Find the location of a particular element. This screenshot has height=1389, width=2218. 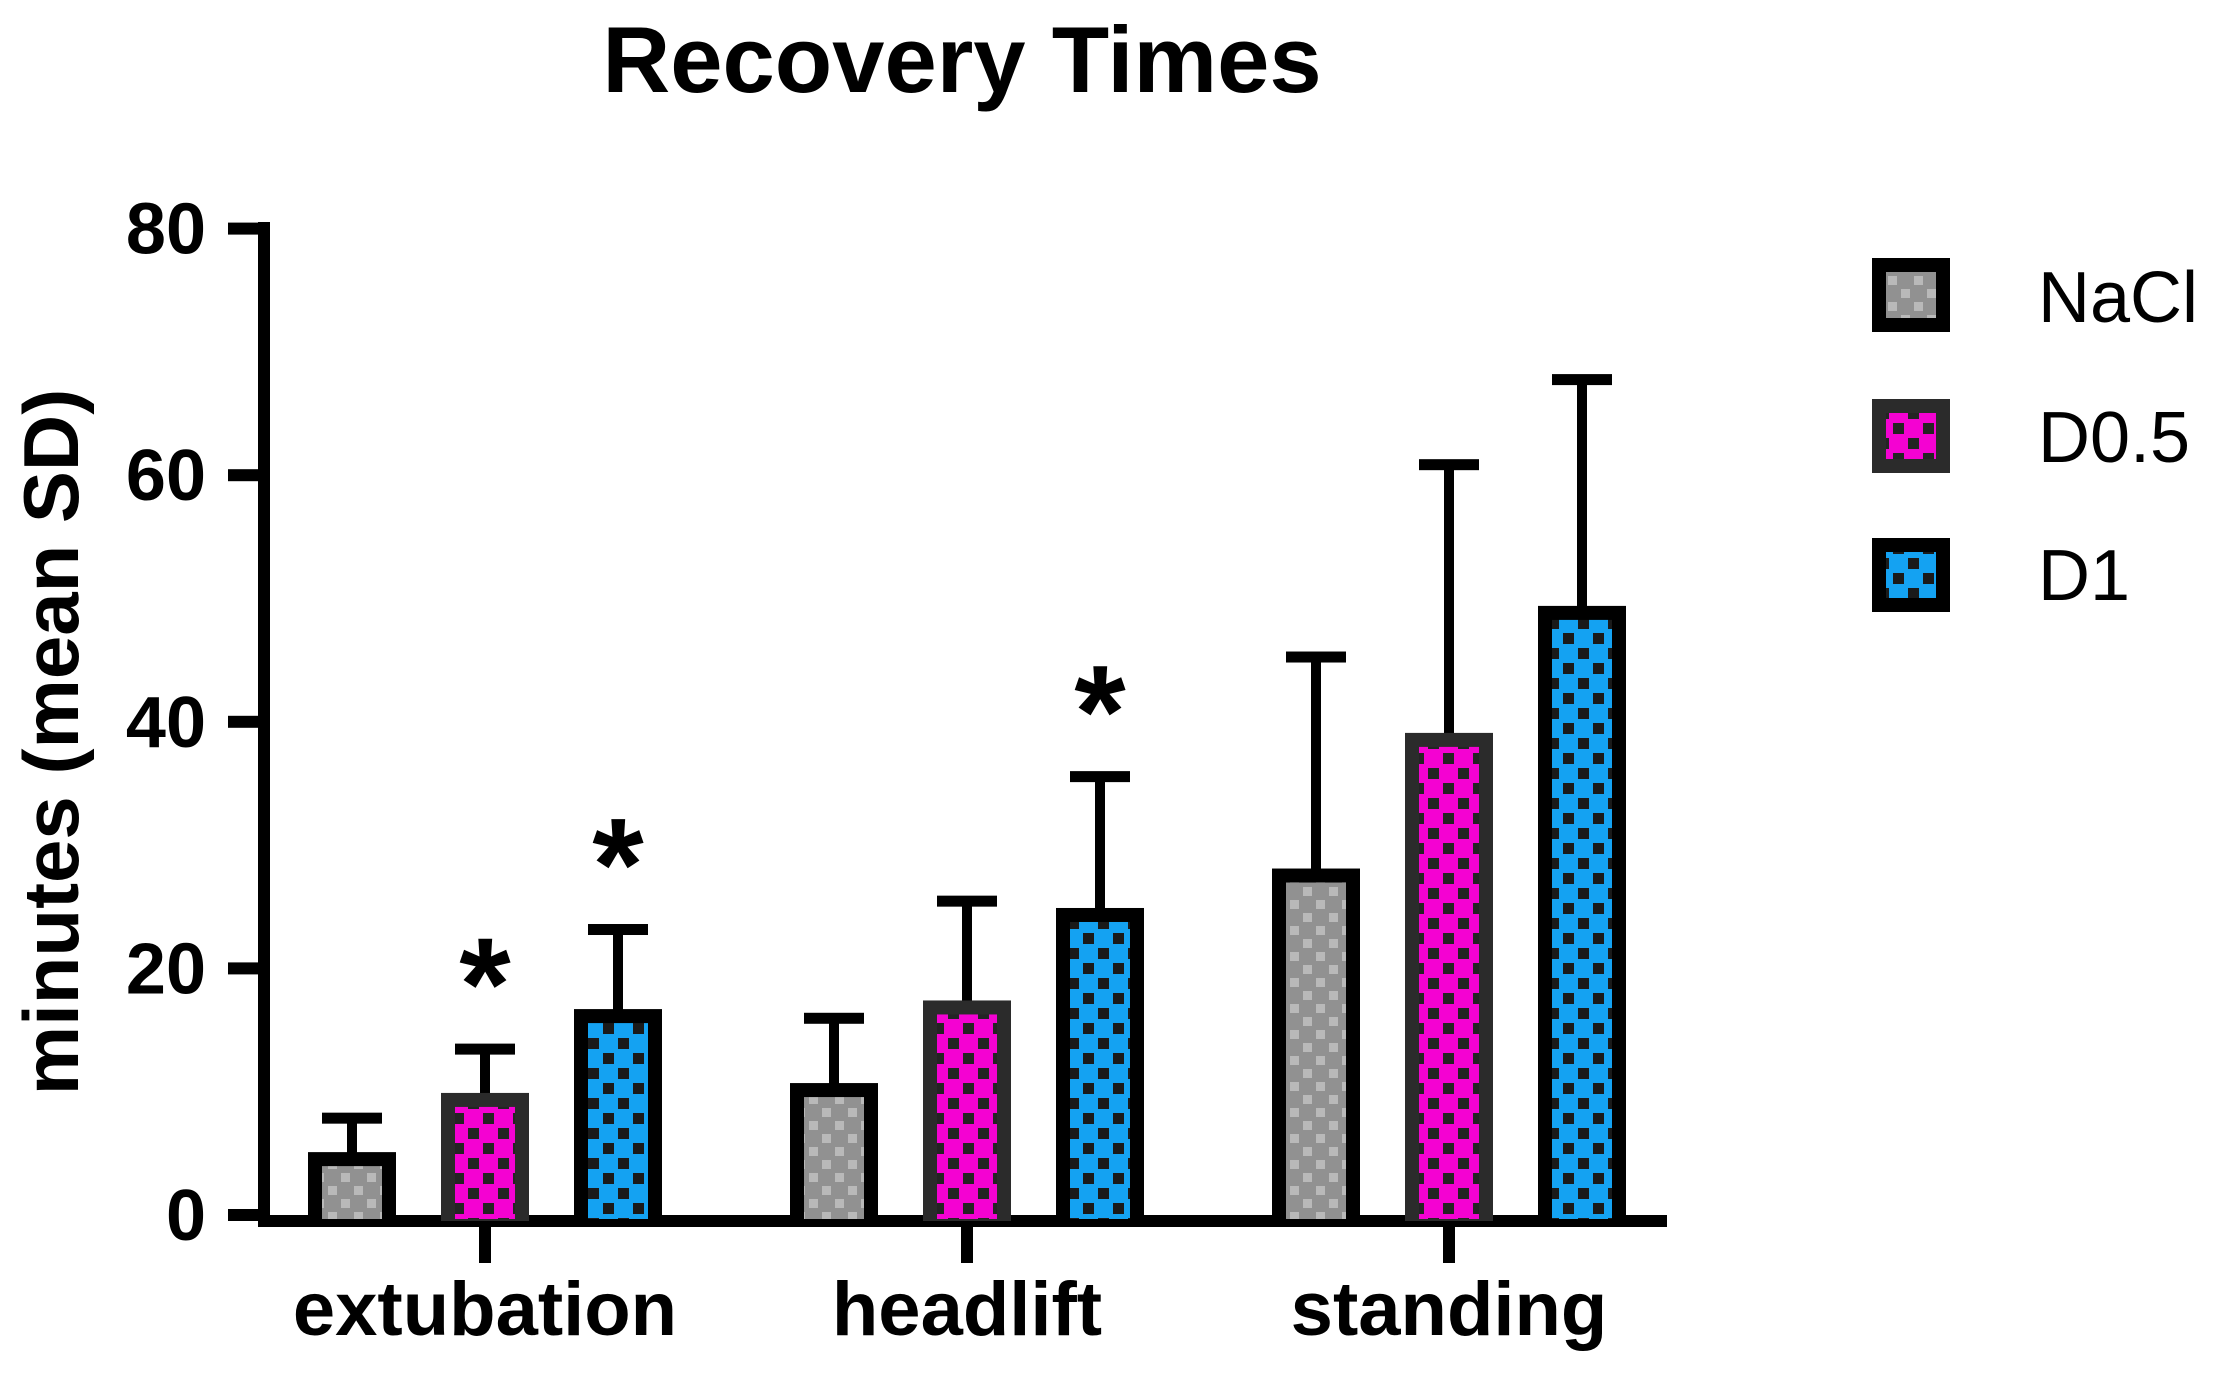

legend-label-nacl: NaCl is located at coordinates (2118, 298).